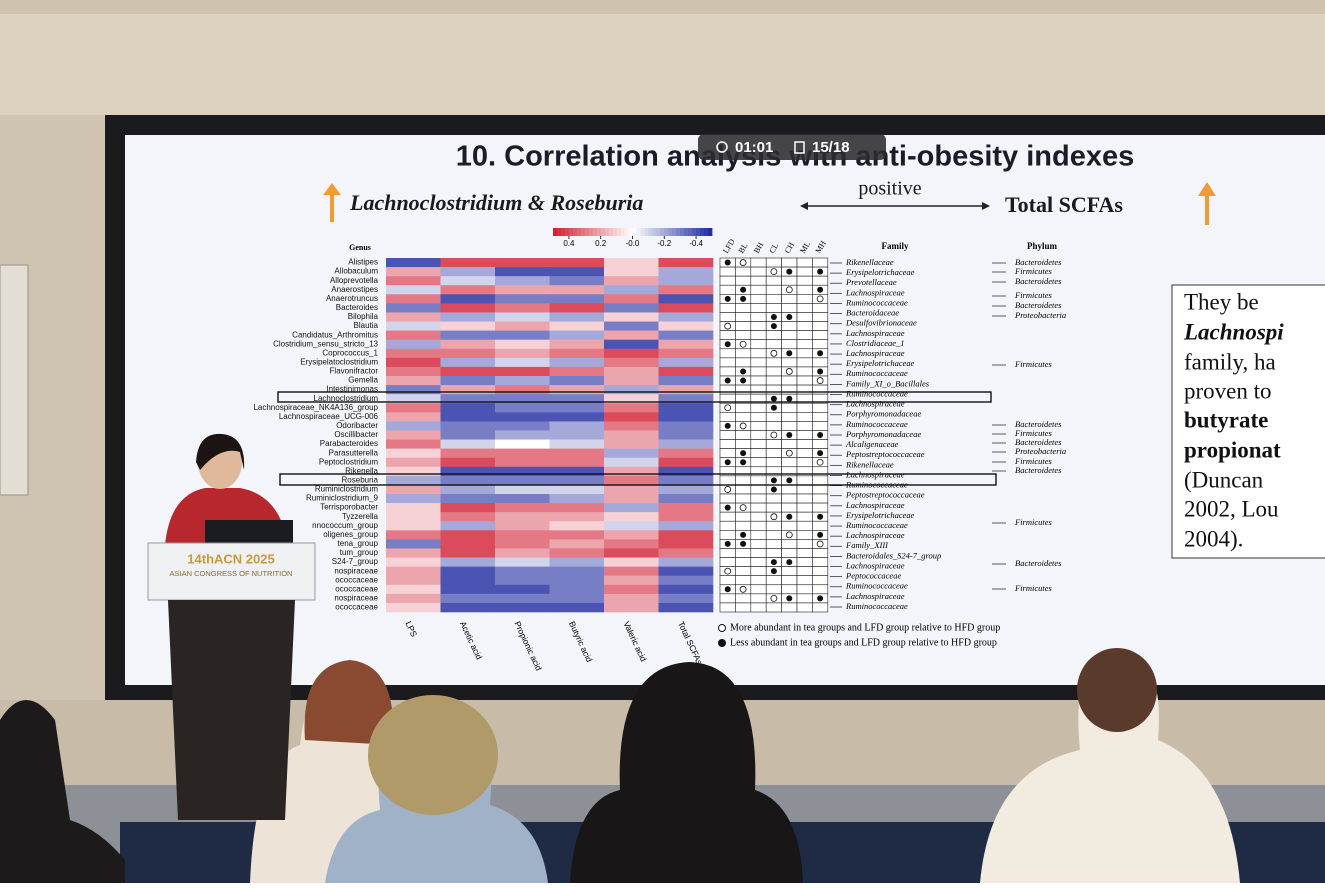  What do you see at coordinates (342, 498) in the screenshot?
I see `genus-label: Ruminiclostridium_9` at bounding box center [342, 498].